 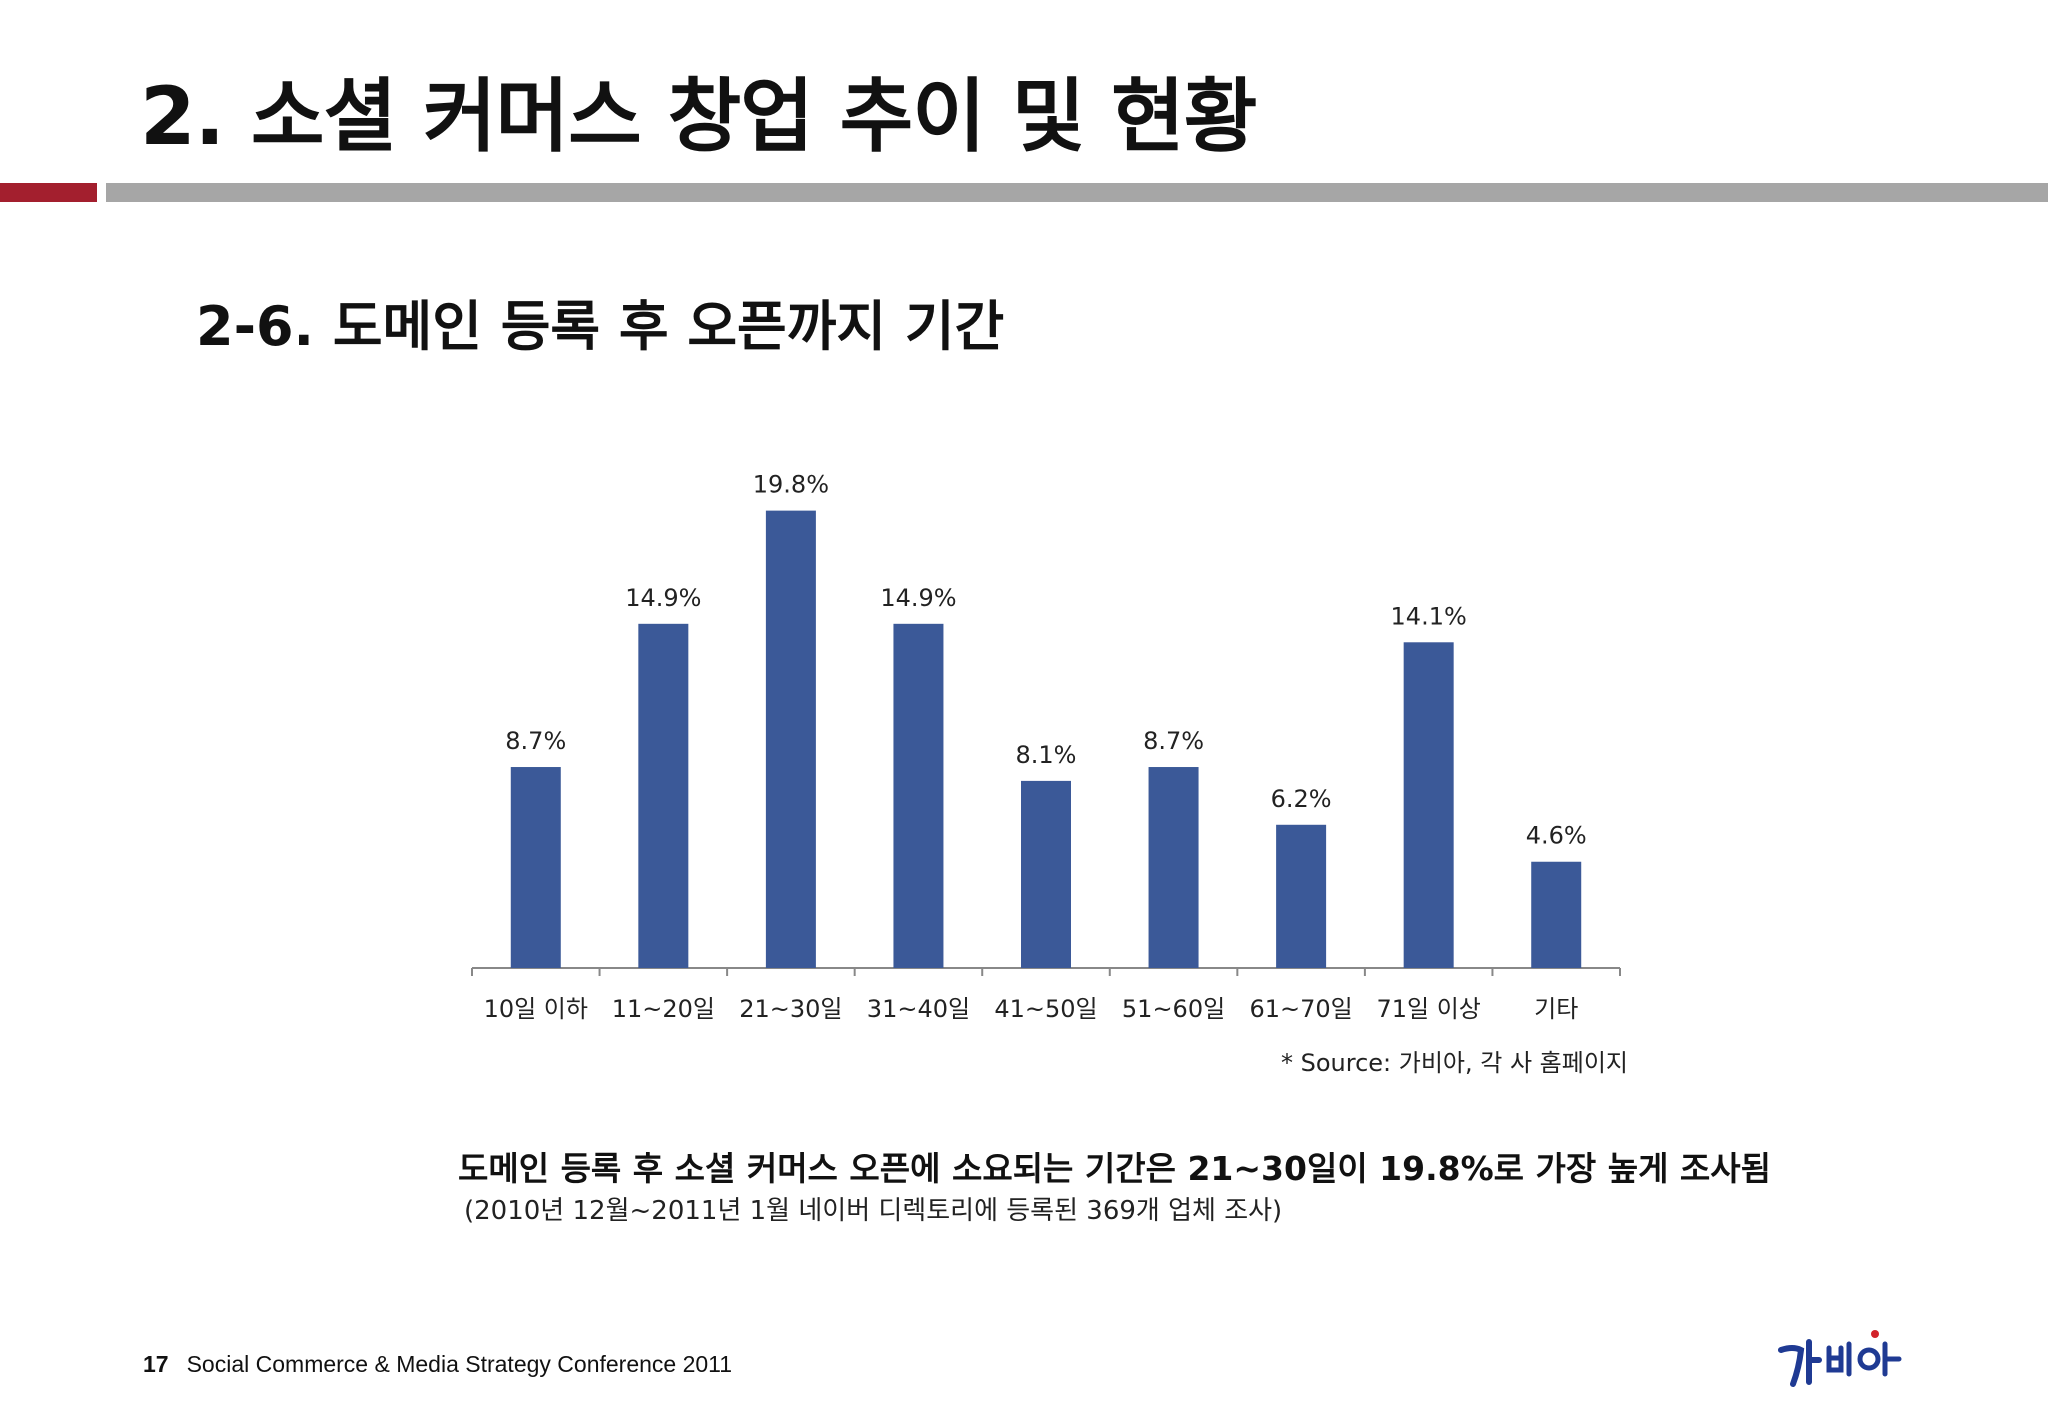 I want to click on x-tick-label: 11~20일, so click(x=663, y=1009).